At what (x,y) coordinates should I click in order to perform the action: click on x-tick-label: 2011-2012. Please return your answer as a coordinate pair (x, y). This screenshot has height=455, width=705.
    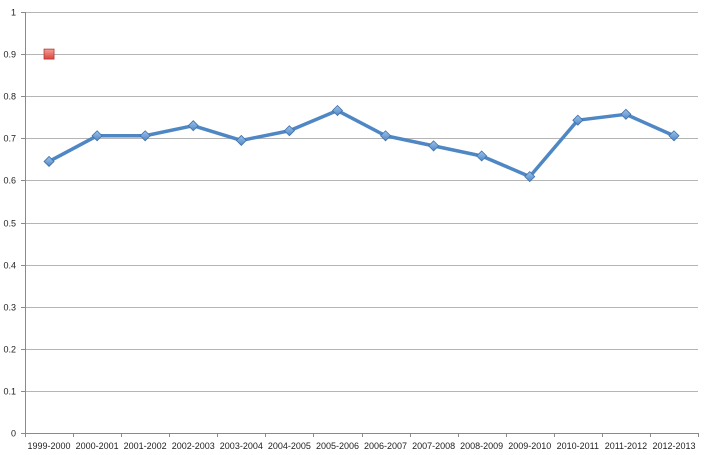
    Looking at the image, I should click on (626, 446).